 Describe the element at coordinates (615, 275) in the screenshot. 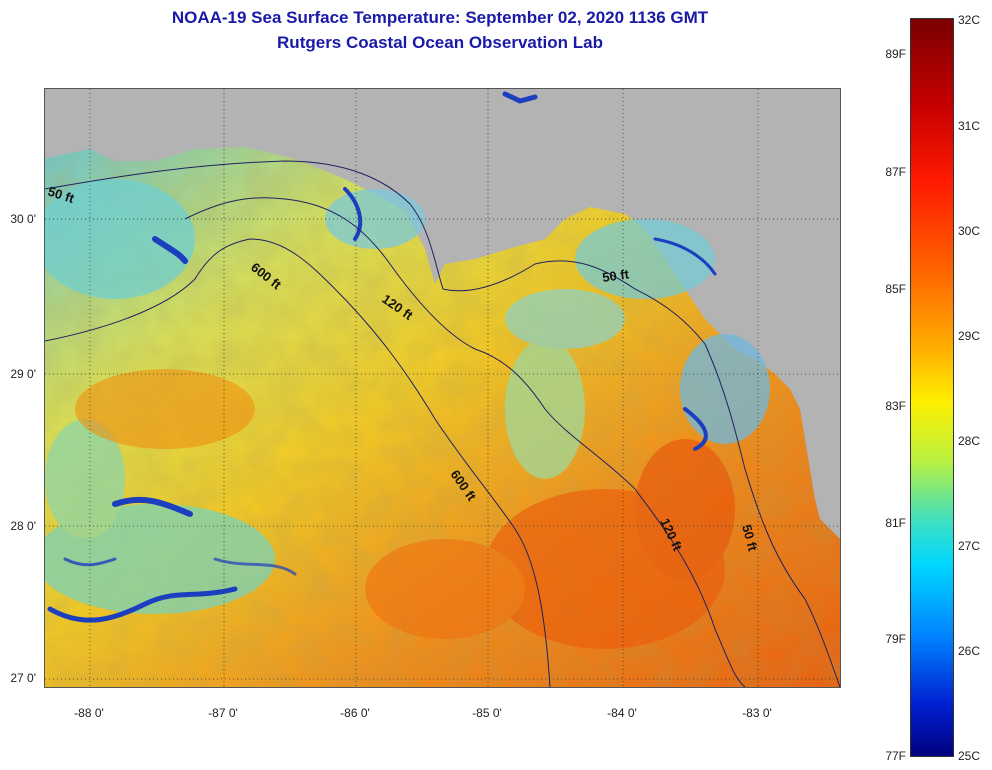

I see `contour-label-50ft-east: 50 ft` at that location.